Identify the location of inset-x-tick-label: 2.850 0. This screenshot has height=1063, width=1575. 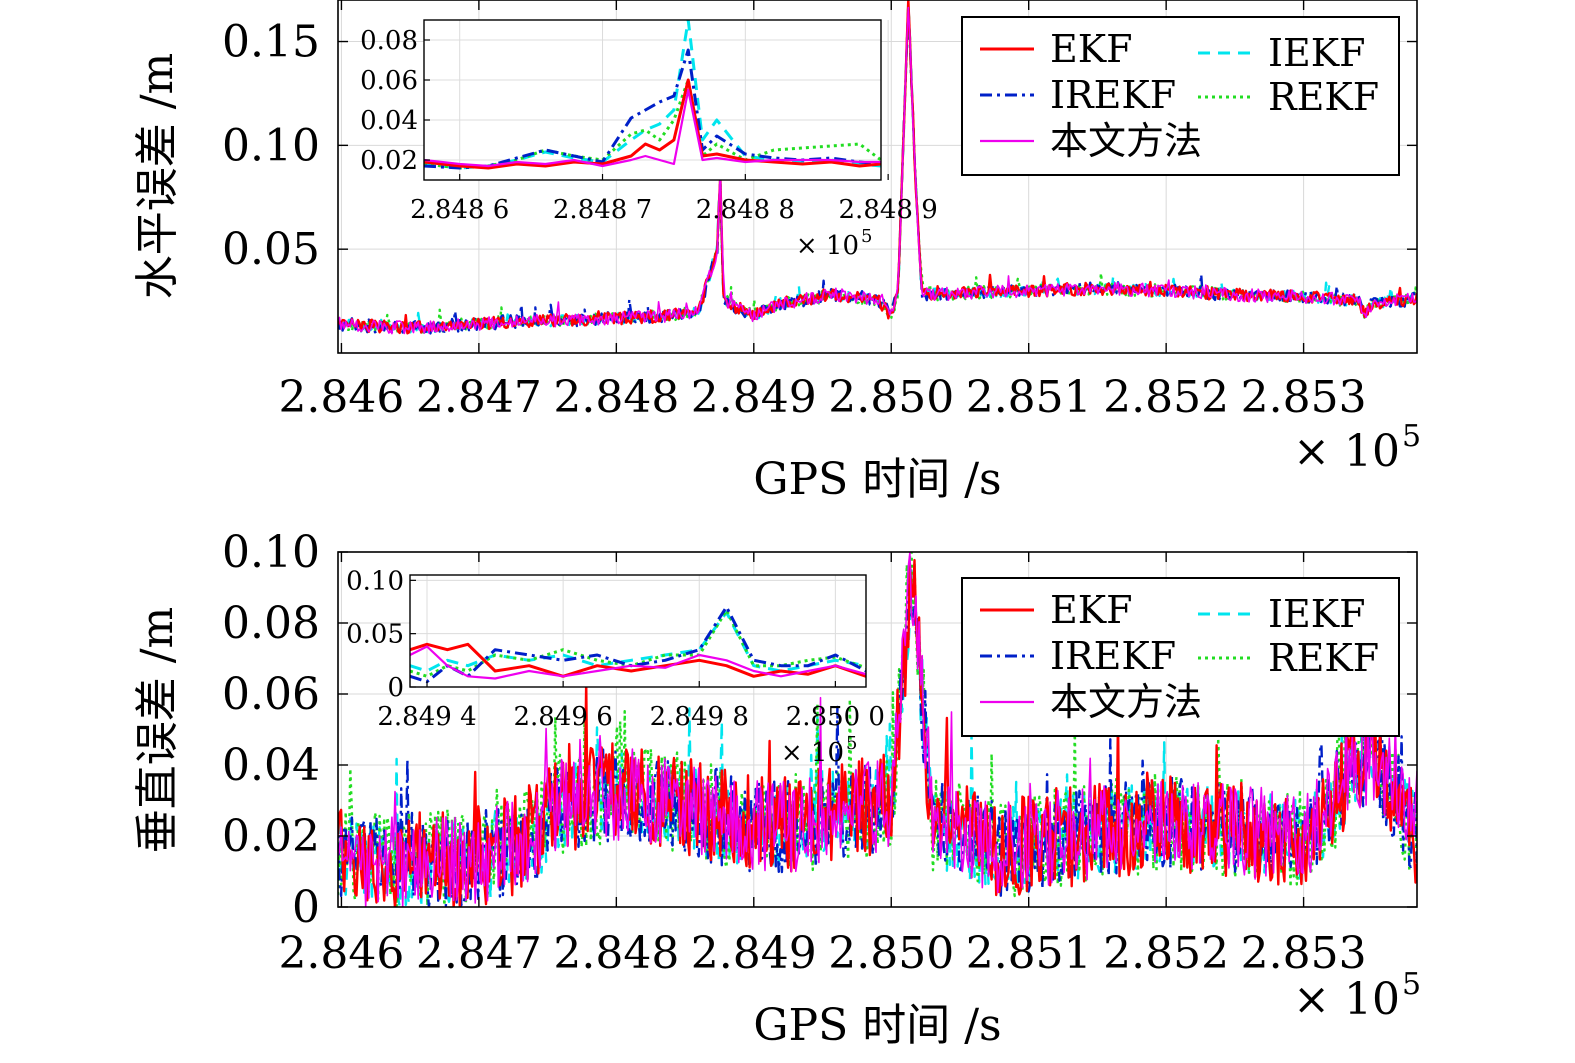
(835, 717).